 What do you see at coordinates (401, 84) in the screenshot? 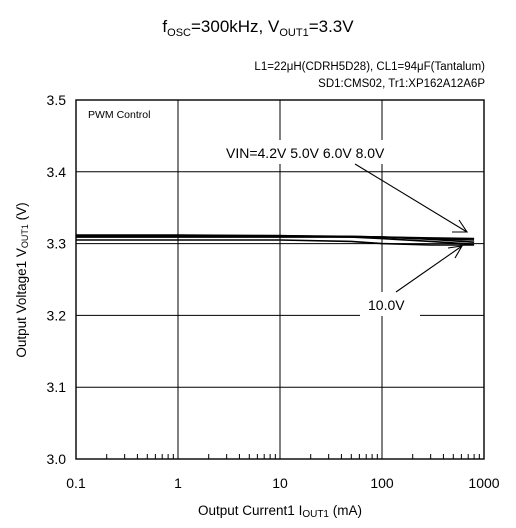
I see `conditions-line-2: SD1:CMS02, Tr1:XP162A12A6P` at bounding box center [401, 84].